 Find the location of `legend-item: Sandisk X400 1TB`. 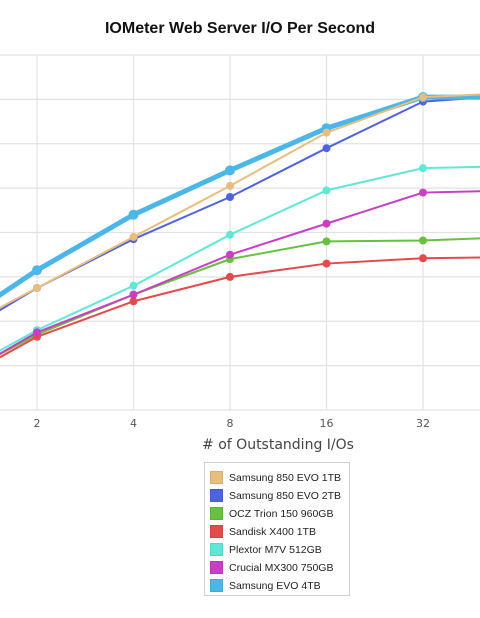

legend-item: Sandisk X400 1TB is located at coordinates (263, 531).